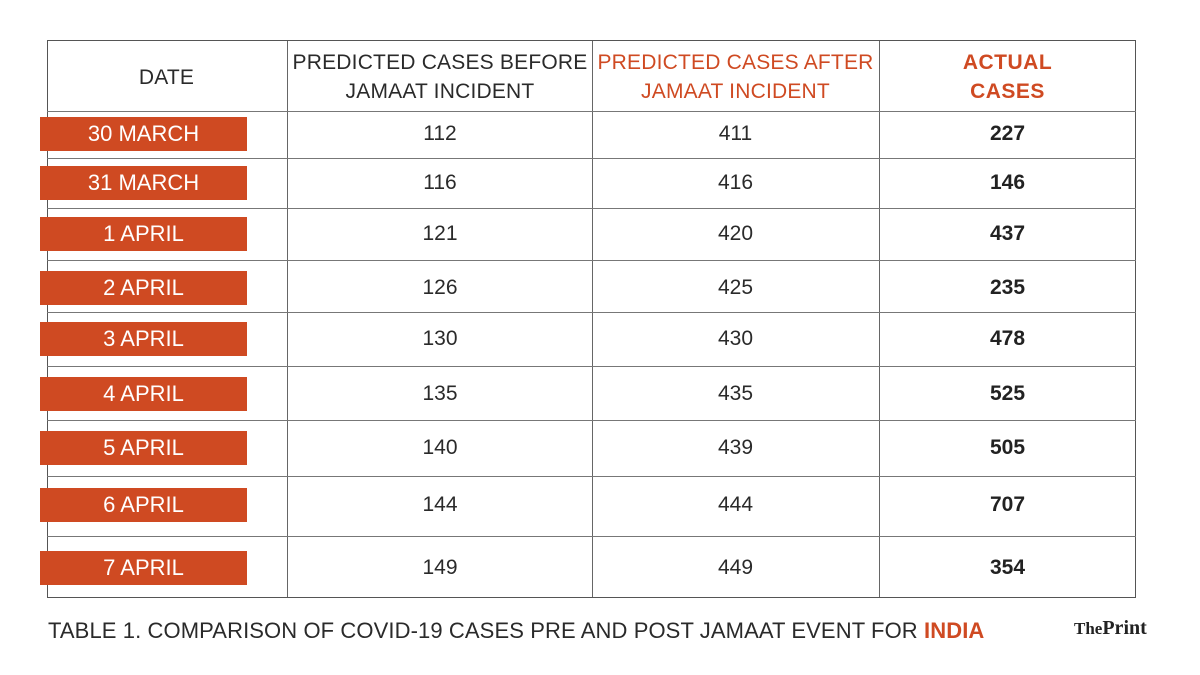 The width and height of the screenshot is (1200, 675). Describe the element at coordinates (440, 182) in the screenshot. I see `cell-predicted-before: 116` at that location.